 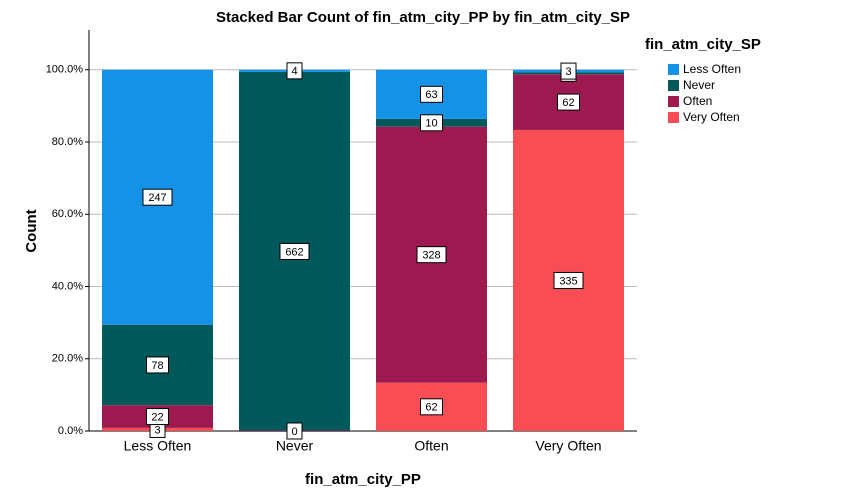 I want to click on y-tick-label: 80.0%, so click(x=67, y=142).